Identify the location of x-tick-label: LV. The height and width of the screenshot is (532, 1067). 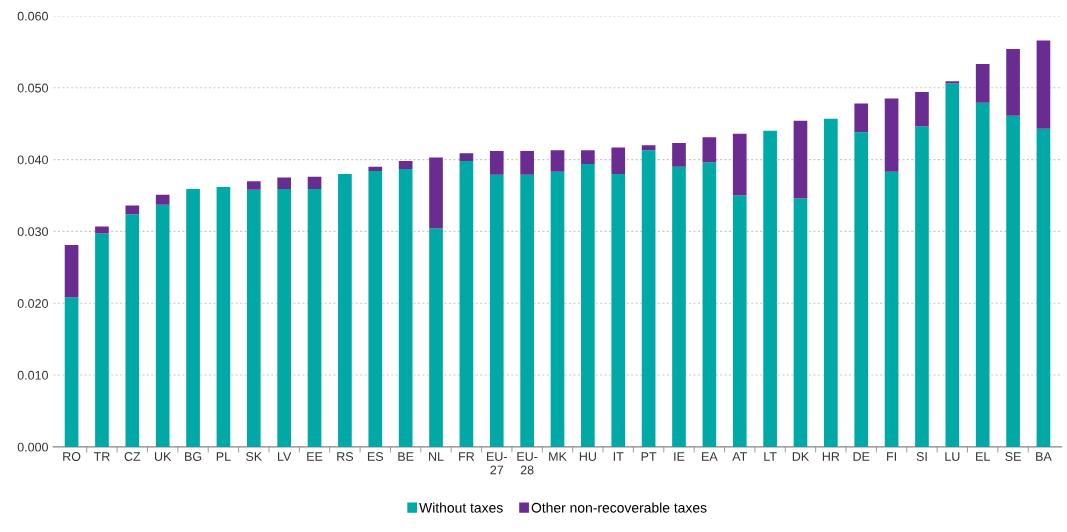
(285, 456).